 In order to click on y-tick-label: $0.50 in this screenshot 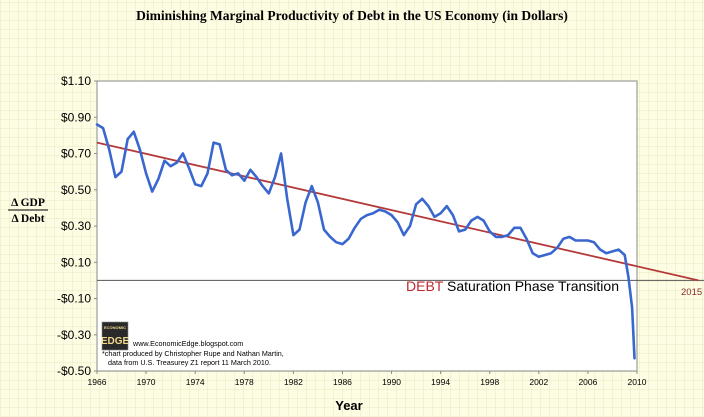, I will do `click(76, 190)`.